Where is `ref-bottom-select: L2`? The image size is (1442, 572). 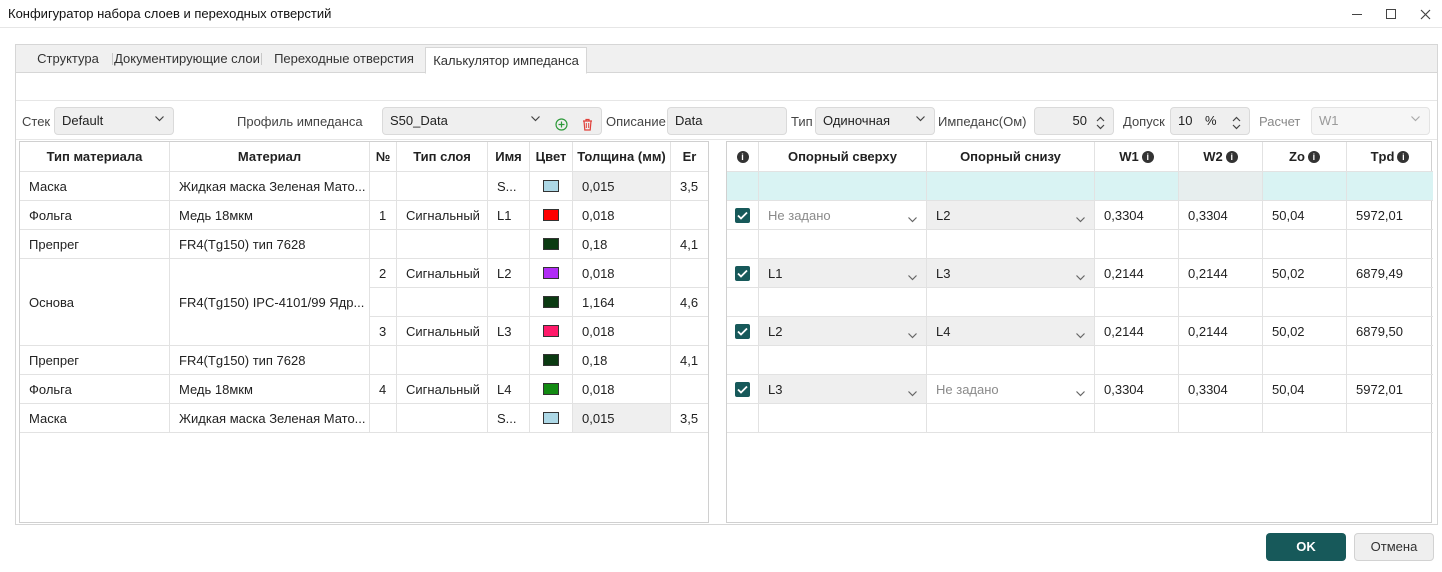 ref-bottom-select: L2 is located at coordinates (1011, 215).